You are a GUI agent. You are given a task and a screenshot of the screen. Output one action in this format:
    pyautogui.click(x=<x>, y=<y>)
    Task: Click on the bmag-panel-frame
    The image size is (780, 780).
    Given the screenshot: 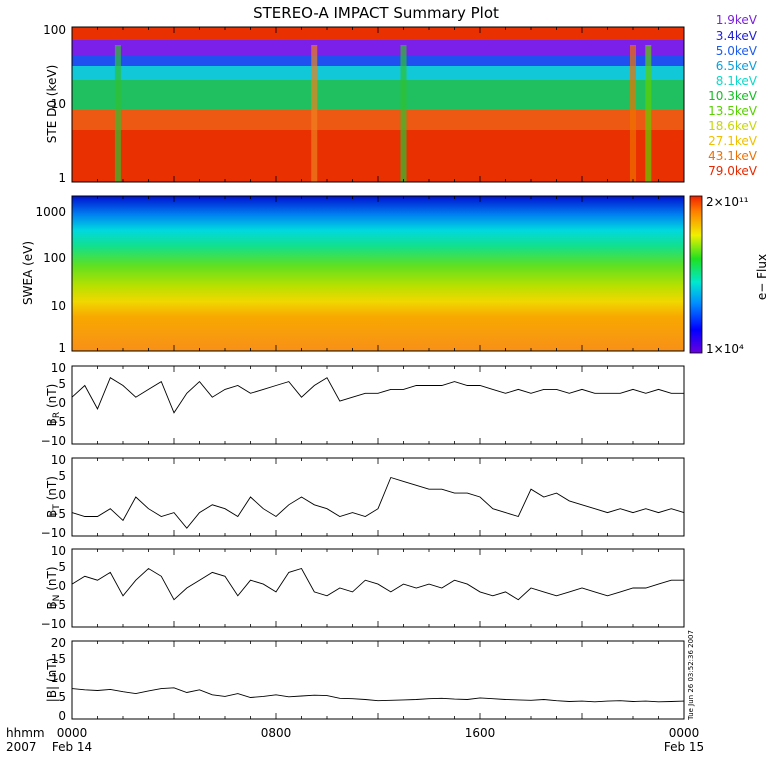 What is the action you would take?
    pyautogui.click(x=378, y=680)
    